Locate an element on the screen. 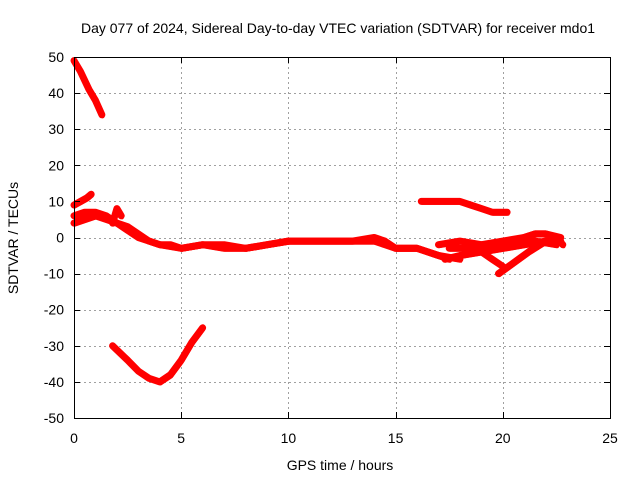 Image resolution: width=640 pixels, height=480 pixels. y-tick-label: -40 is located at coordinates (54, 382).